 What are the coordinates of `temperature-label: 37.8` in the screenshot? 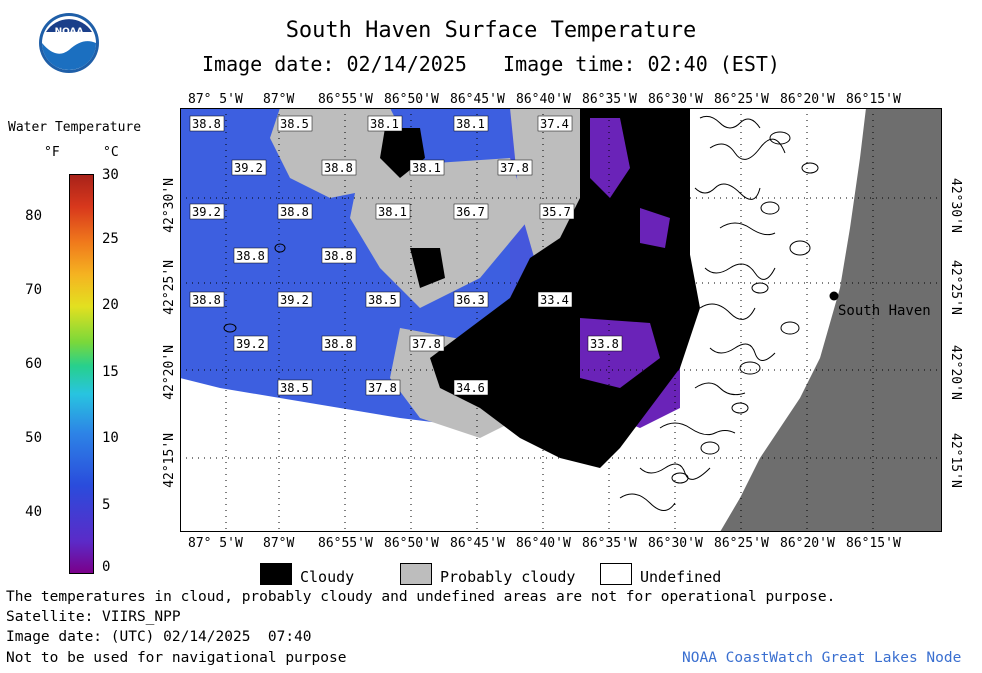 It's located at (382, 388).